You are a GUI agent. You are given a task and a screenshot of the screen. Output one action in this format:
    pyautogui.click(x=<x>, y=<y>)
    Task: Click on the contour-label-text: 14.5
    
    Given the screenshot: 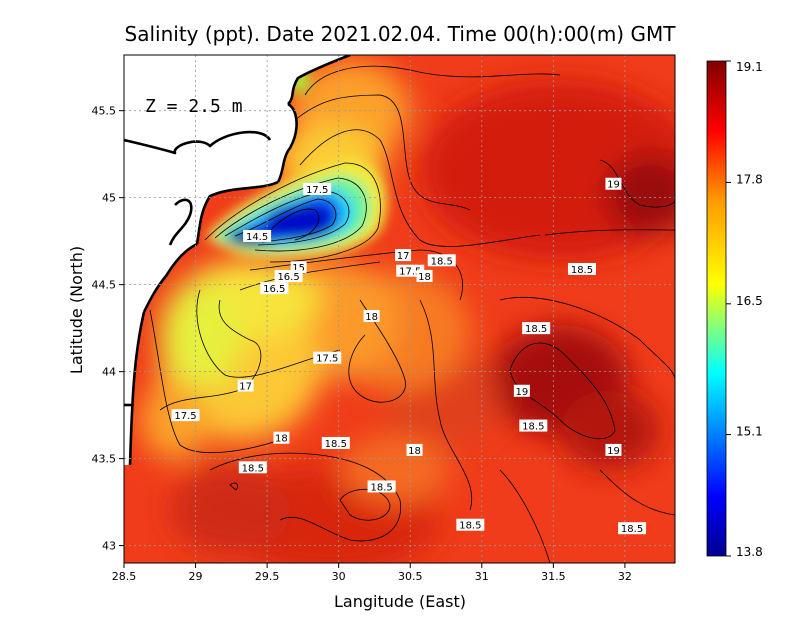 What is the action you would take?
    pyautogui.click(x=257, y=237)
    